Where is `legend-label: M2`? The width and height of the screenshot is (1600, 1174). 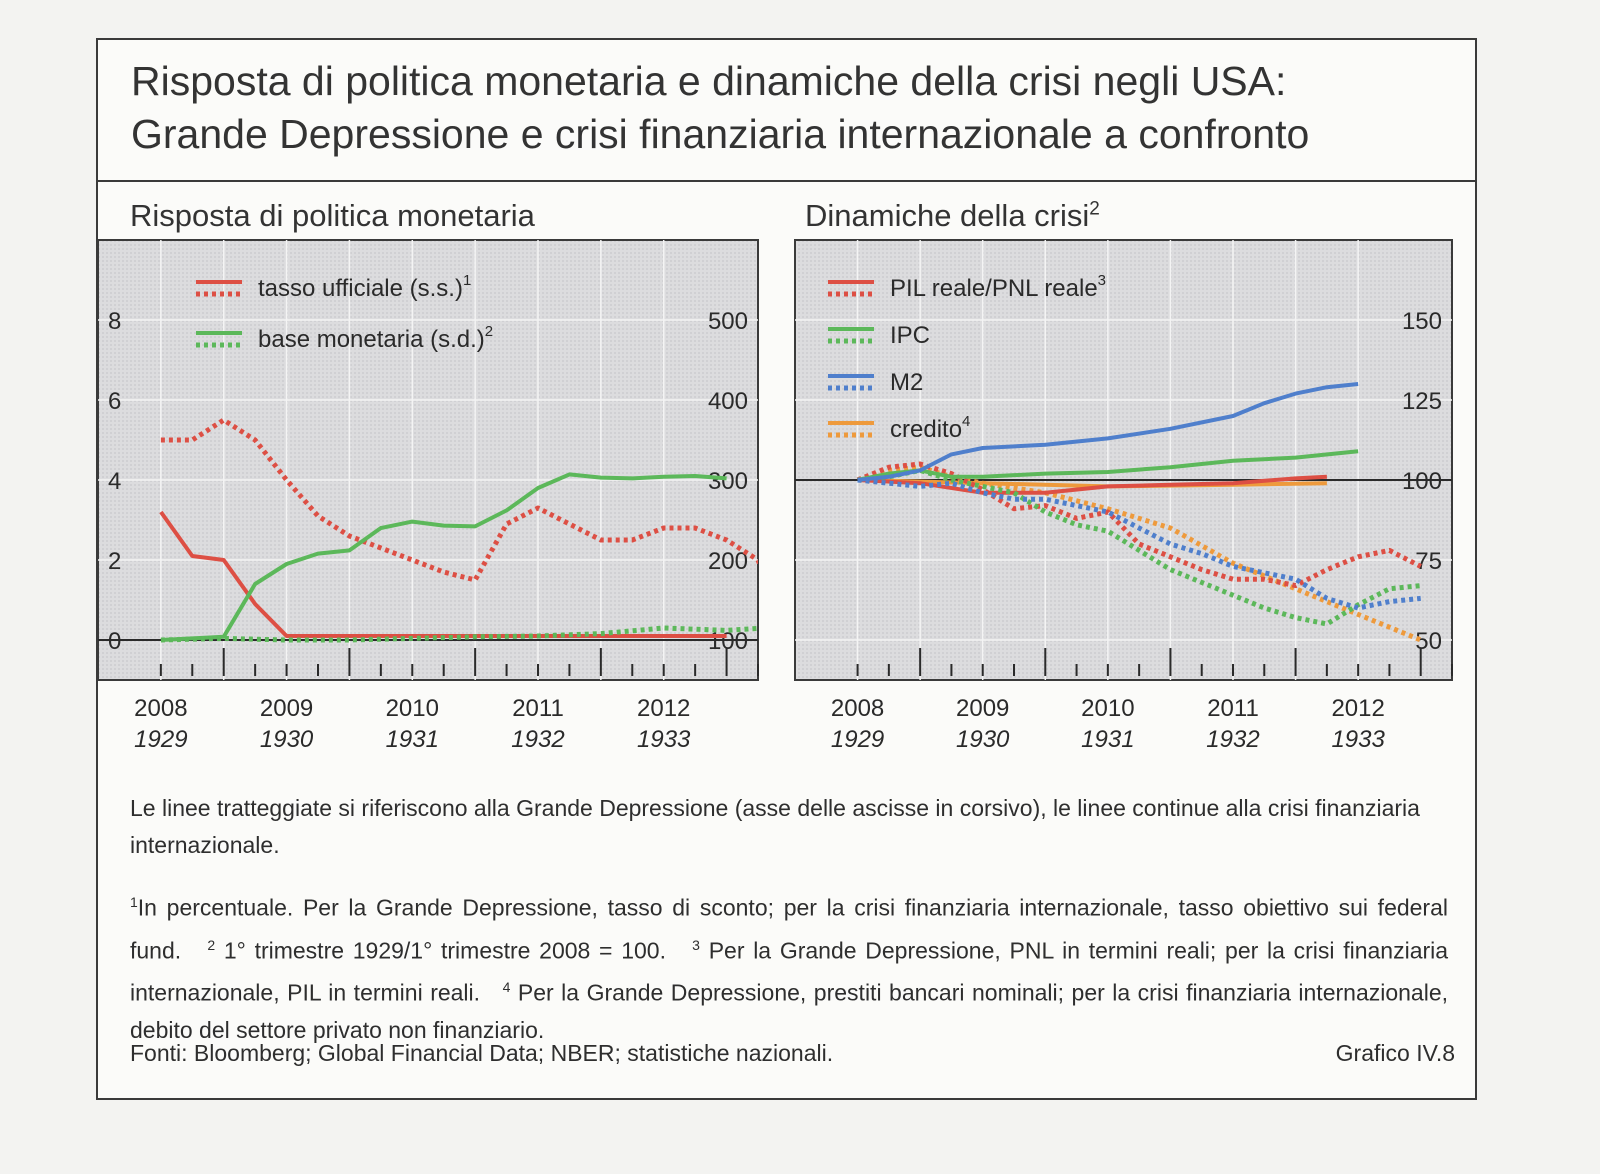 legend-label: M2 is located at coordinates (906, 382).